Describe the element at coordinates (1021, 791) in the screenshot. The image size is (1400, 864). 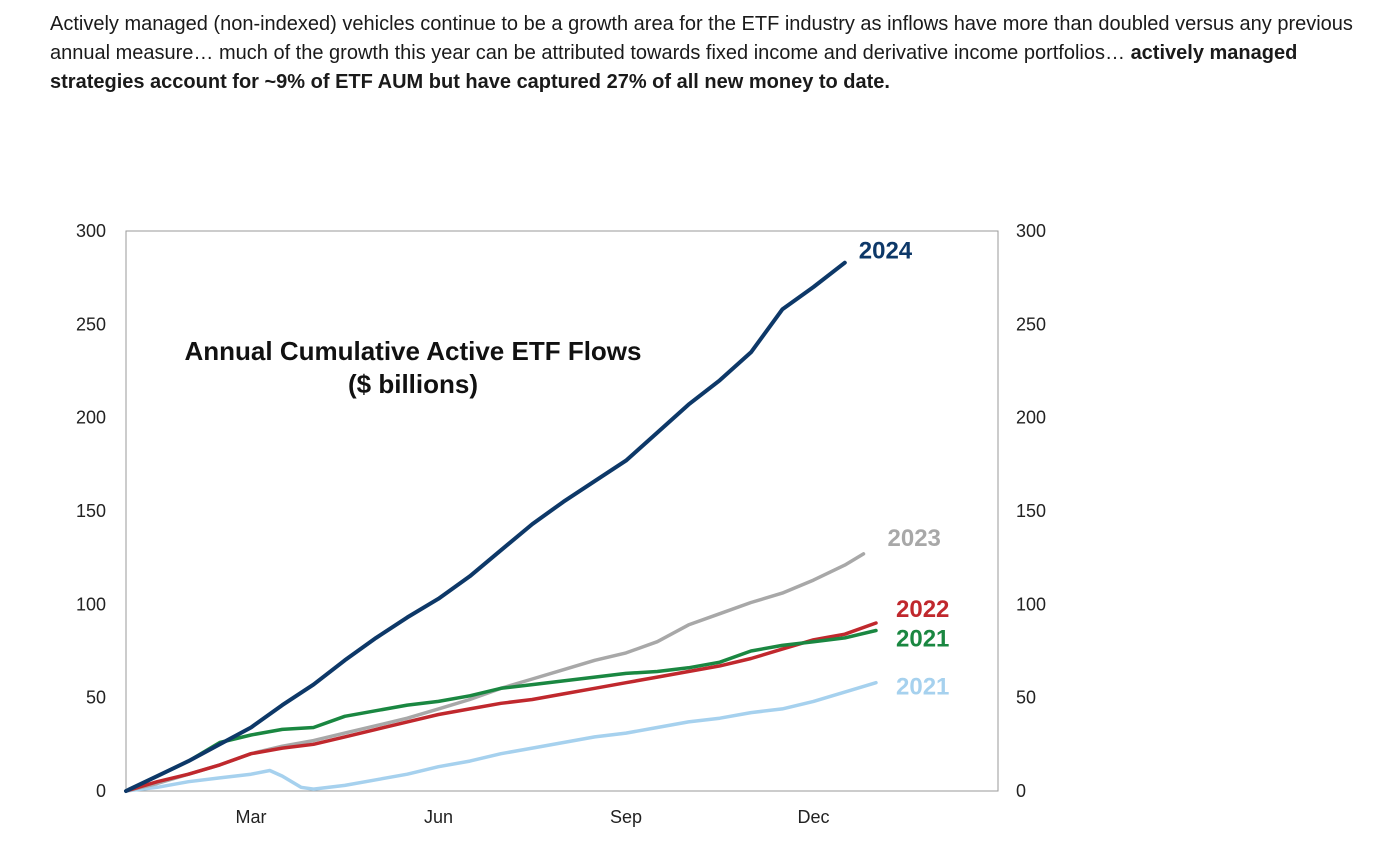
I see `y-tick-right: 0` at that location.